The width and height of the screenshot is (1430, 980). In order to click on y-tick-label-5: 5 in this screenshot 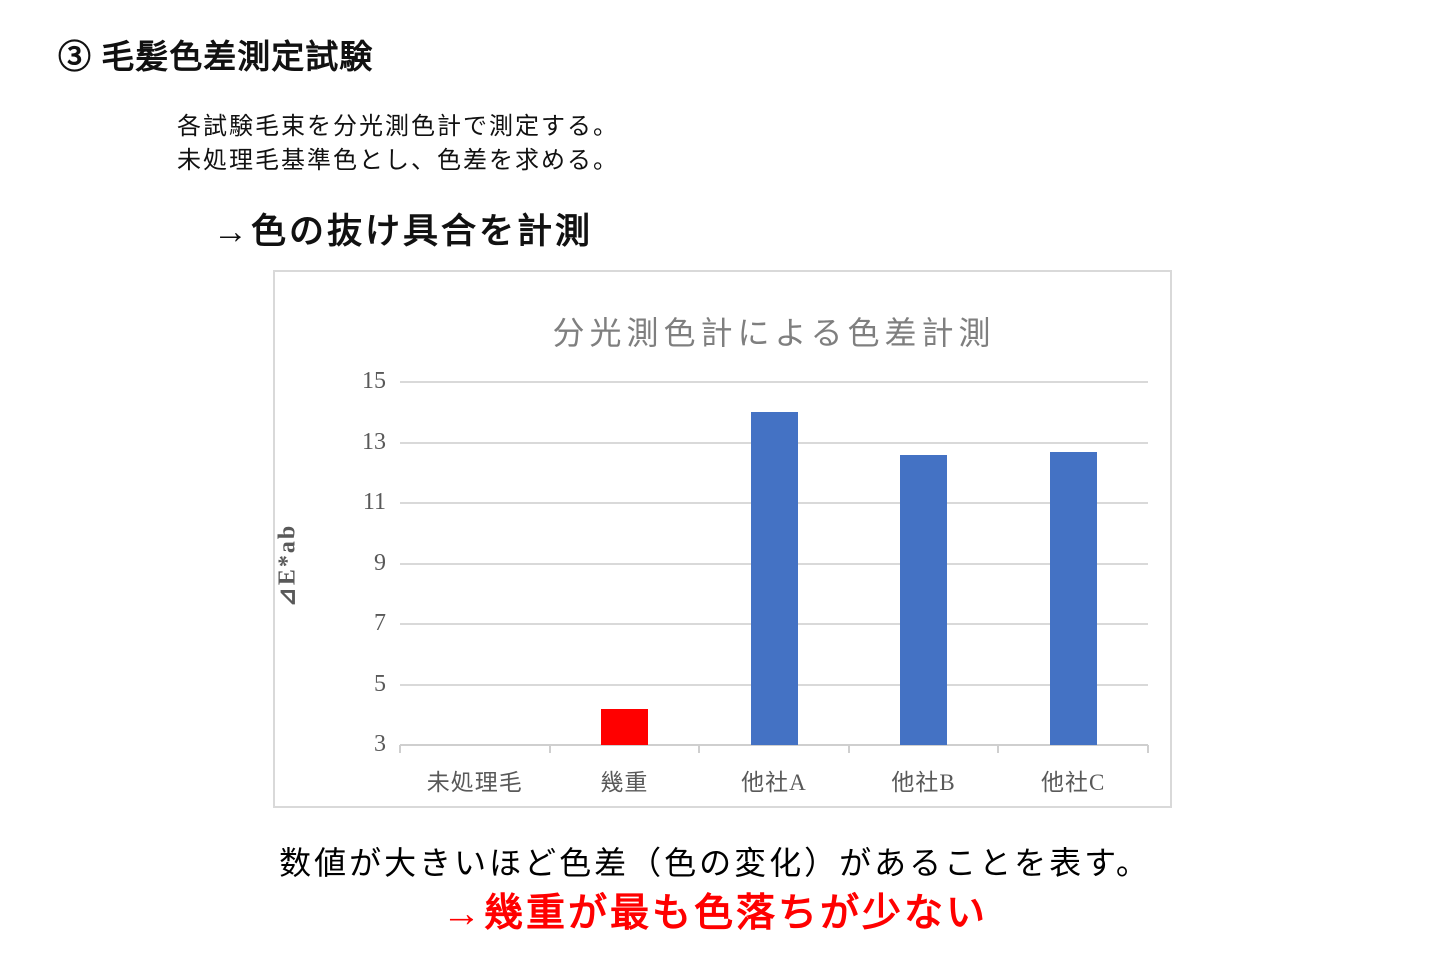, I will do `click(380, 683)`.